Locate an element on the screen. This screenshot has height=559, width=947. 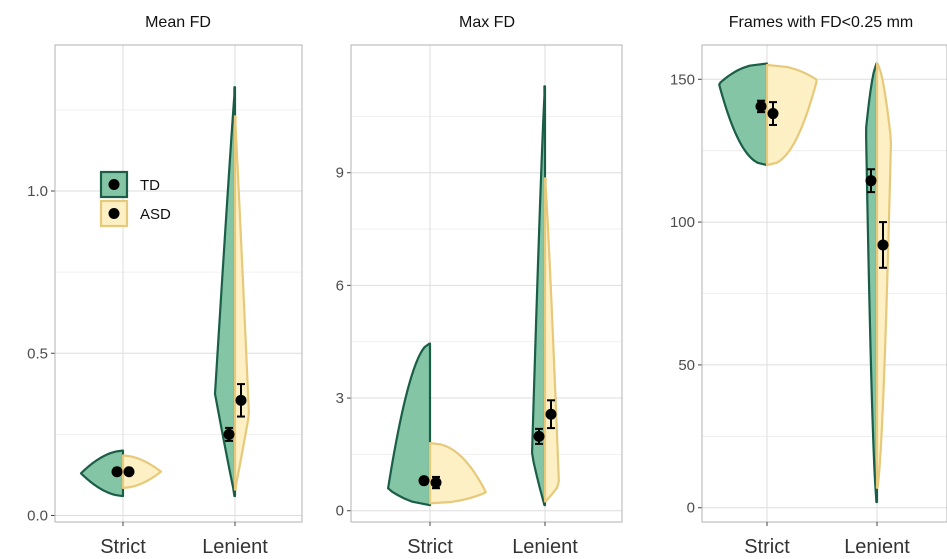
panel-title: Frames with FD<0.25 mm is located at coordinates (821, 22).